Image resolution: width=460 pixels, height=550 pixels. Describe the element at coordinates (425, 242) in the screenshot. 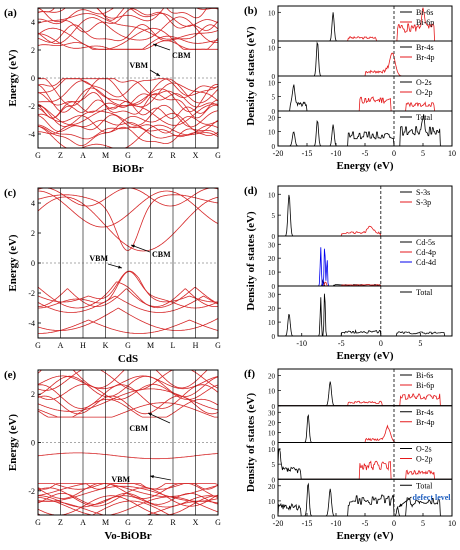

I see `legend-label: Cd-5s` at that location.